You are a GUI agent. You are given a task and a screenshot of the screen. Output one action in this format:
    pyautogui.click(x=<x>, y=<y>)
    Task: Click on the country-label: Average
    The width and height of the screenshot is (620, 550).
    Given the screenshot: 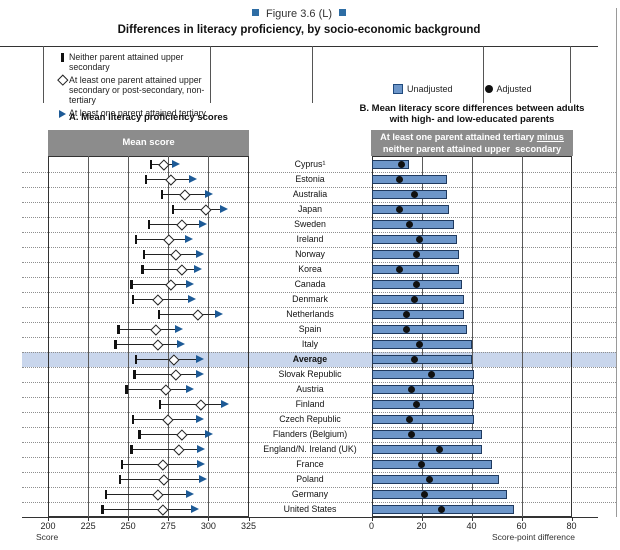 What is the action you would take?
    pyautogui.click(x=310, y=358)
    